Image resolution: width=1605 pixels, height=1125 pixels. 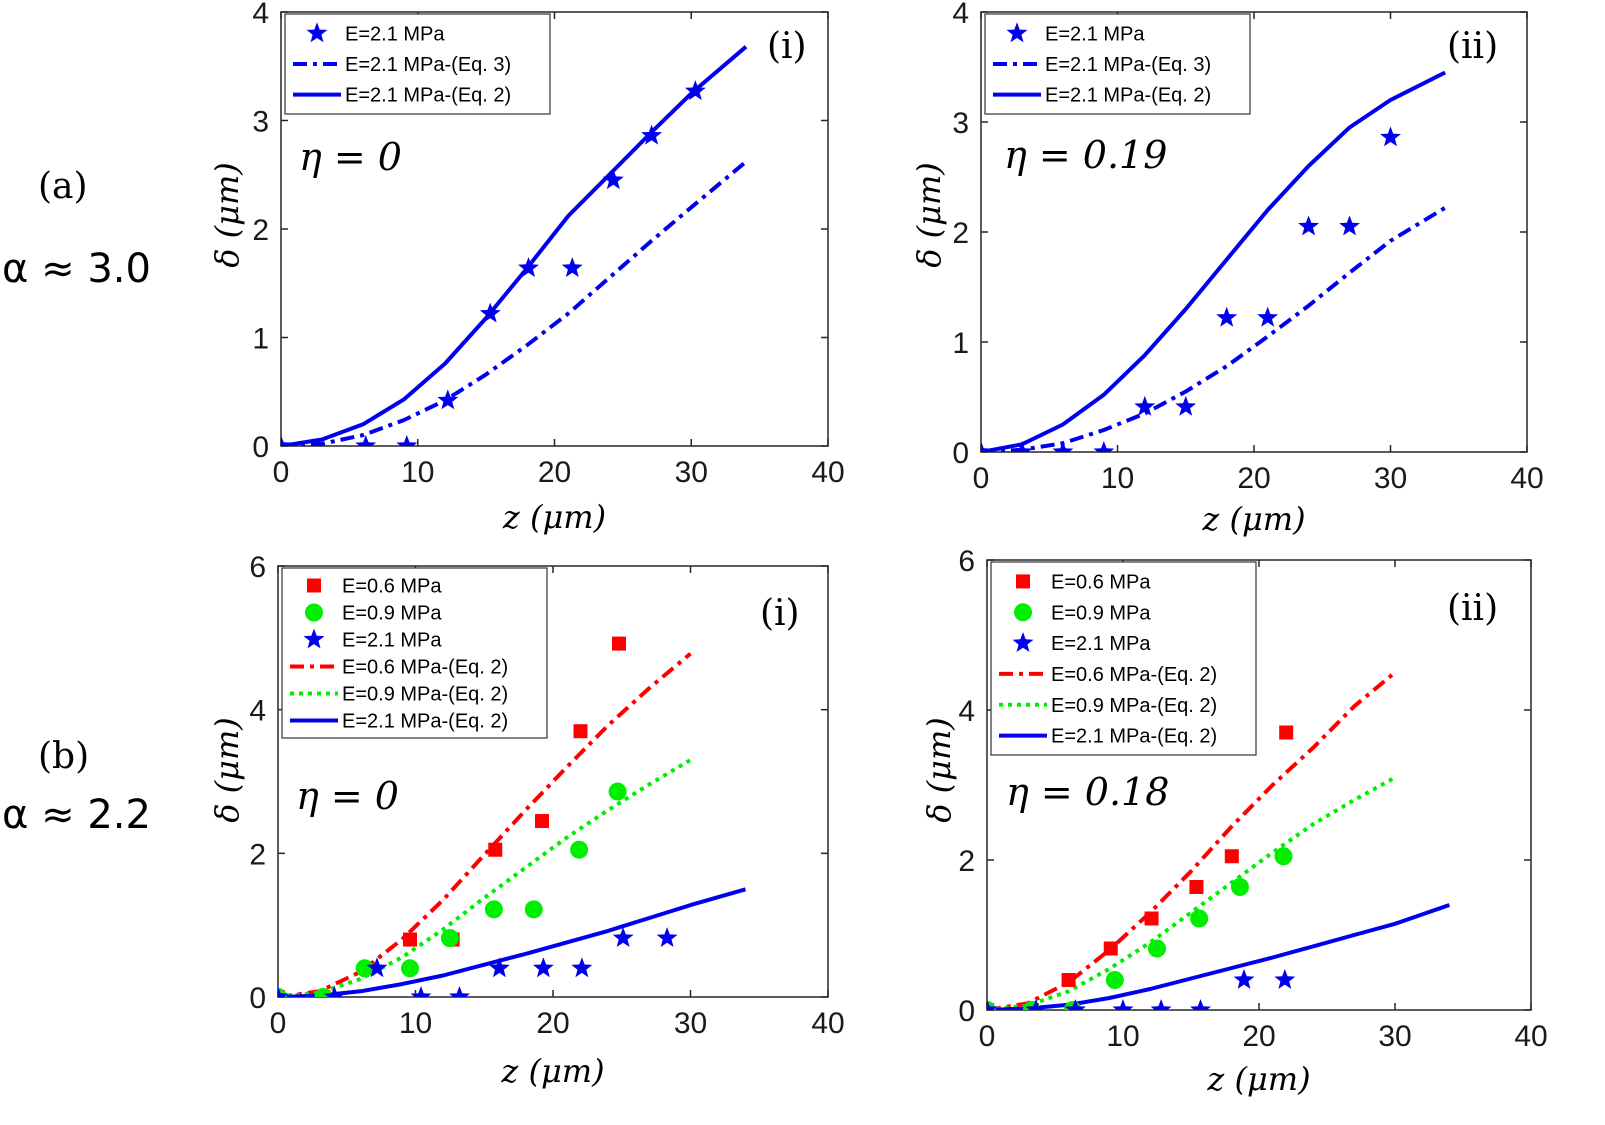 I want to click on x-tick-label: 20, so click(x=554, y=472).